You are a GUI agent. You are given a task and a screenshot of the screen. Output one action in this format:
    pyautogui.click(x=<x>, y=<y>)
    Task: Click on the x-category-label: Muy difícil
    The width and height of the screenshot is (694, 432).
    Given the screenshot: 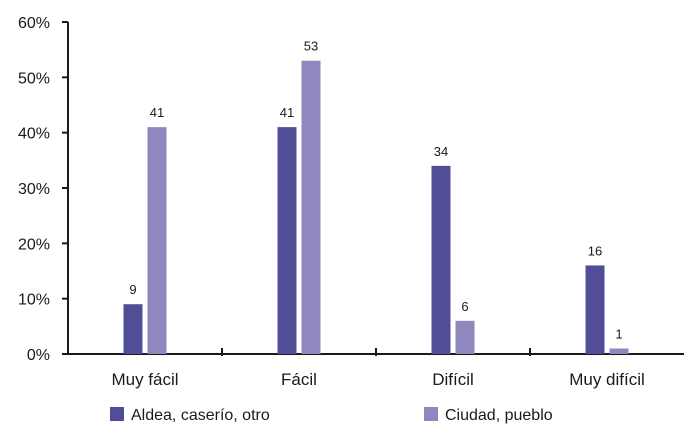 What is the action you would take?
    pyautogui.click(x=607, y=379)
    